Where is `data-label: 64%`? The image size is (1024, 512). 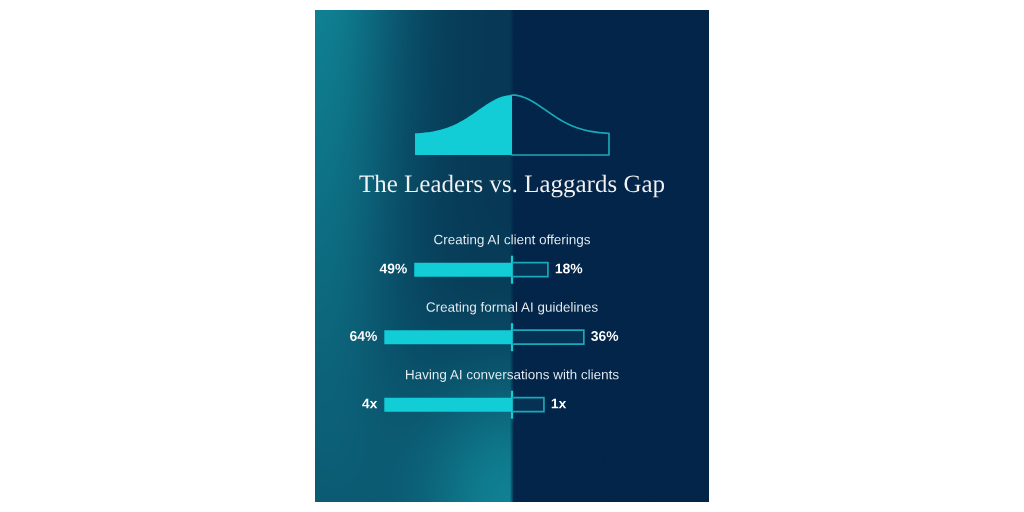
data-label: 64% is located at coordinates (363, 336).